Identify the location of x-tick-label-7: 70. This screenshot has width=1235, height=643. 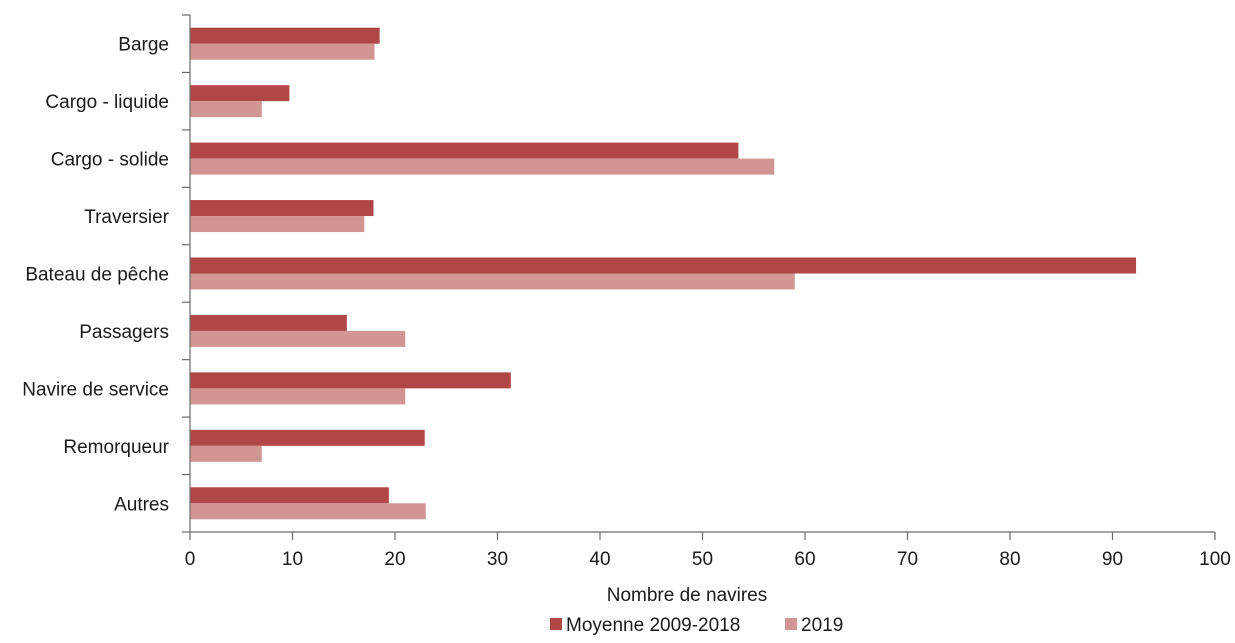
(907, 559).